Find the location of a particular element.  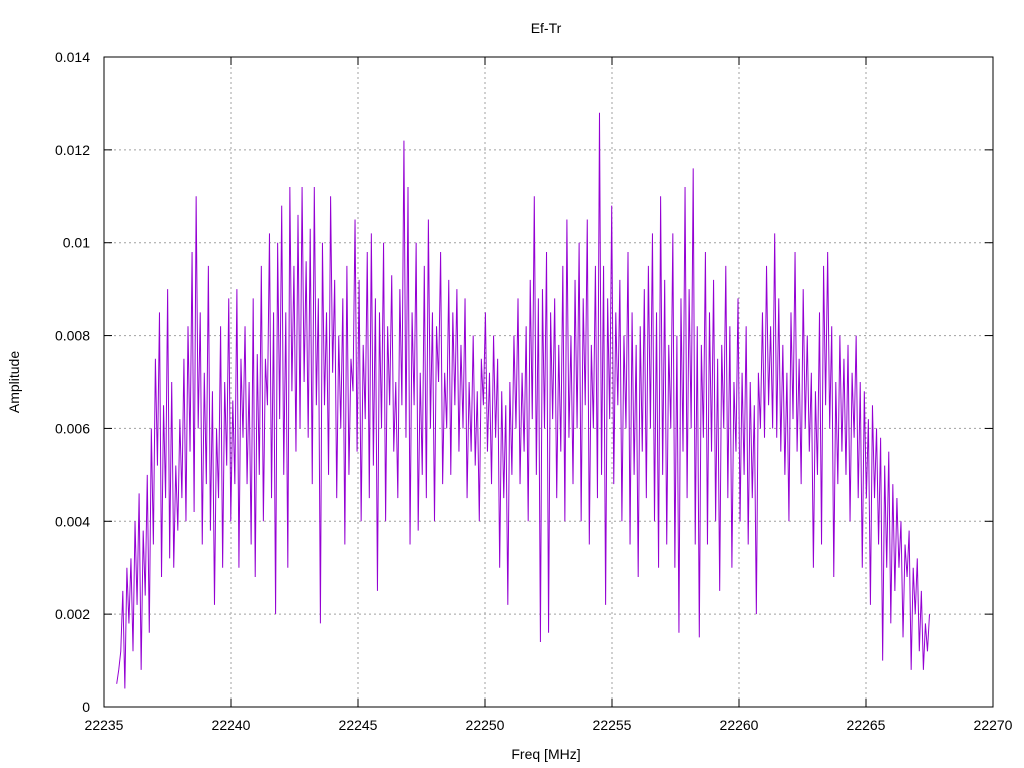

y-axis-title: Amplitude is located at coordinates (14, 382).